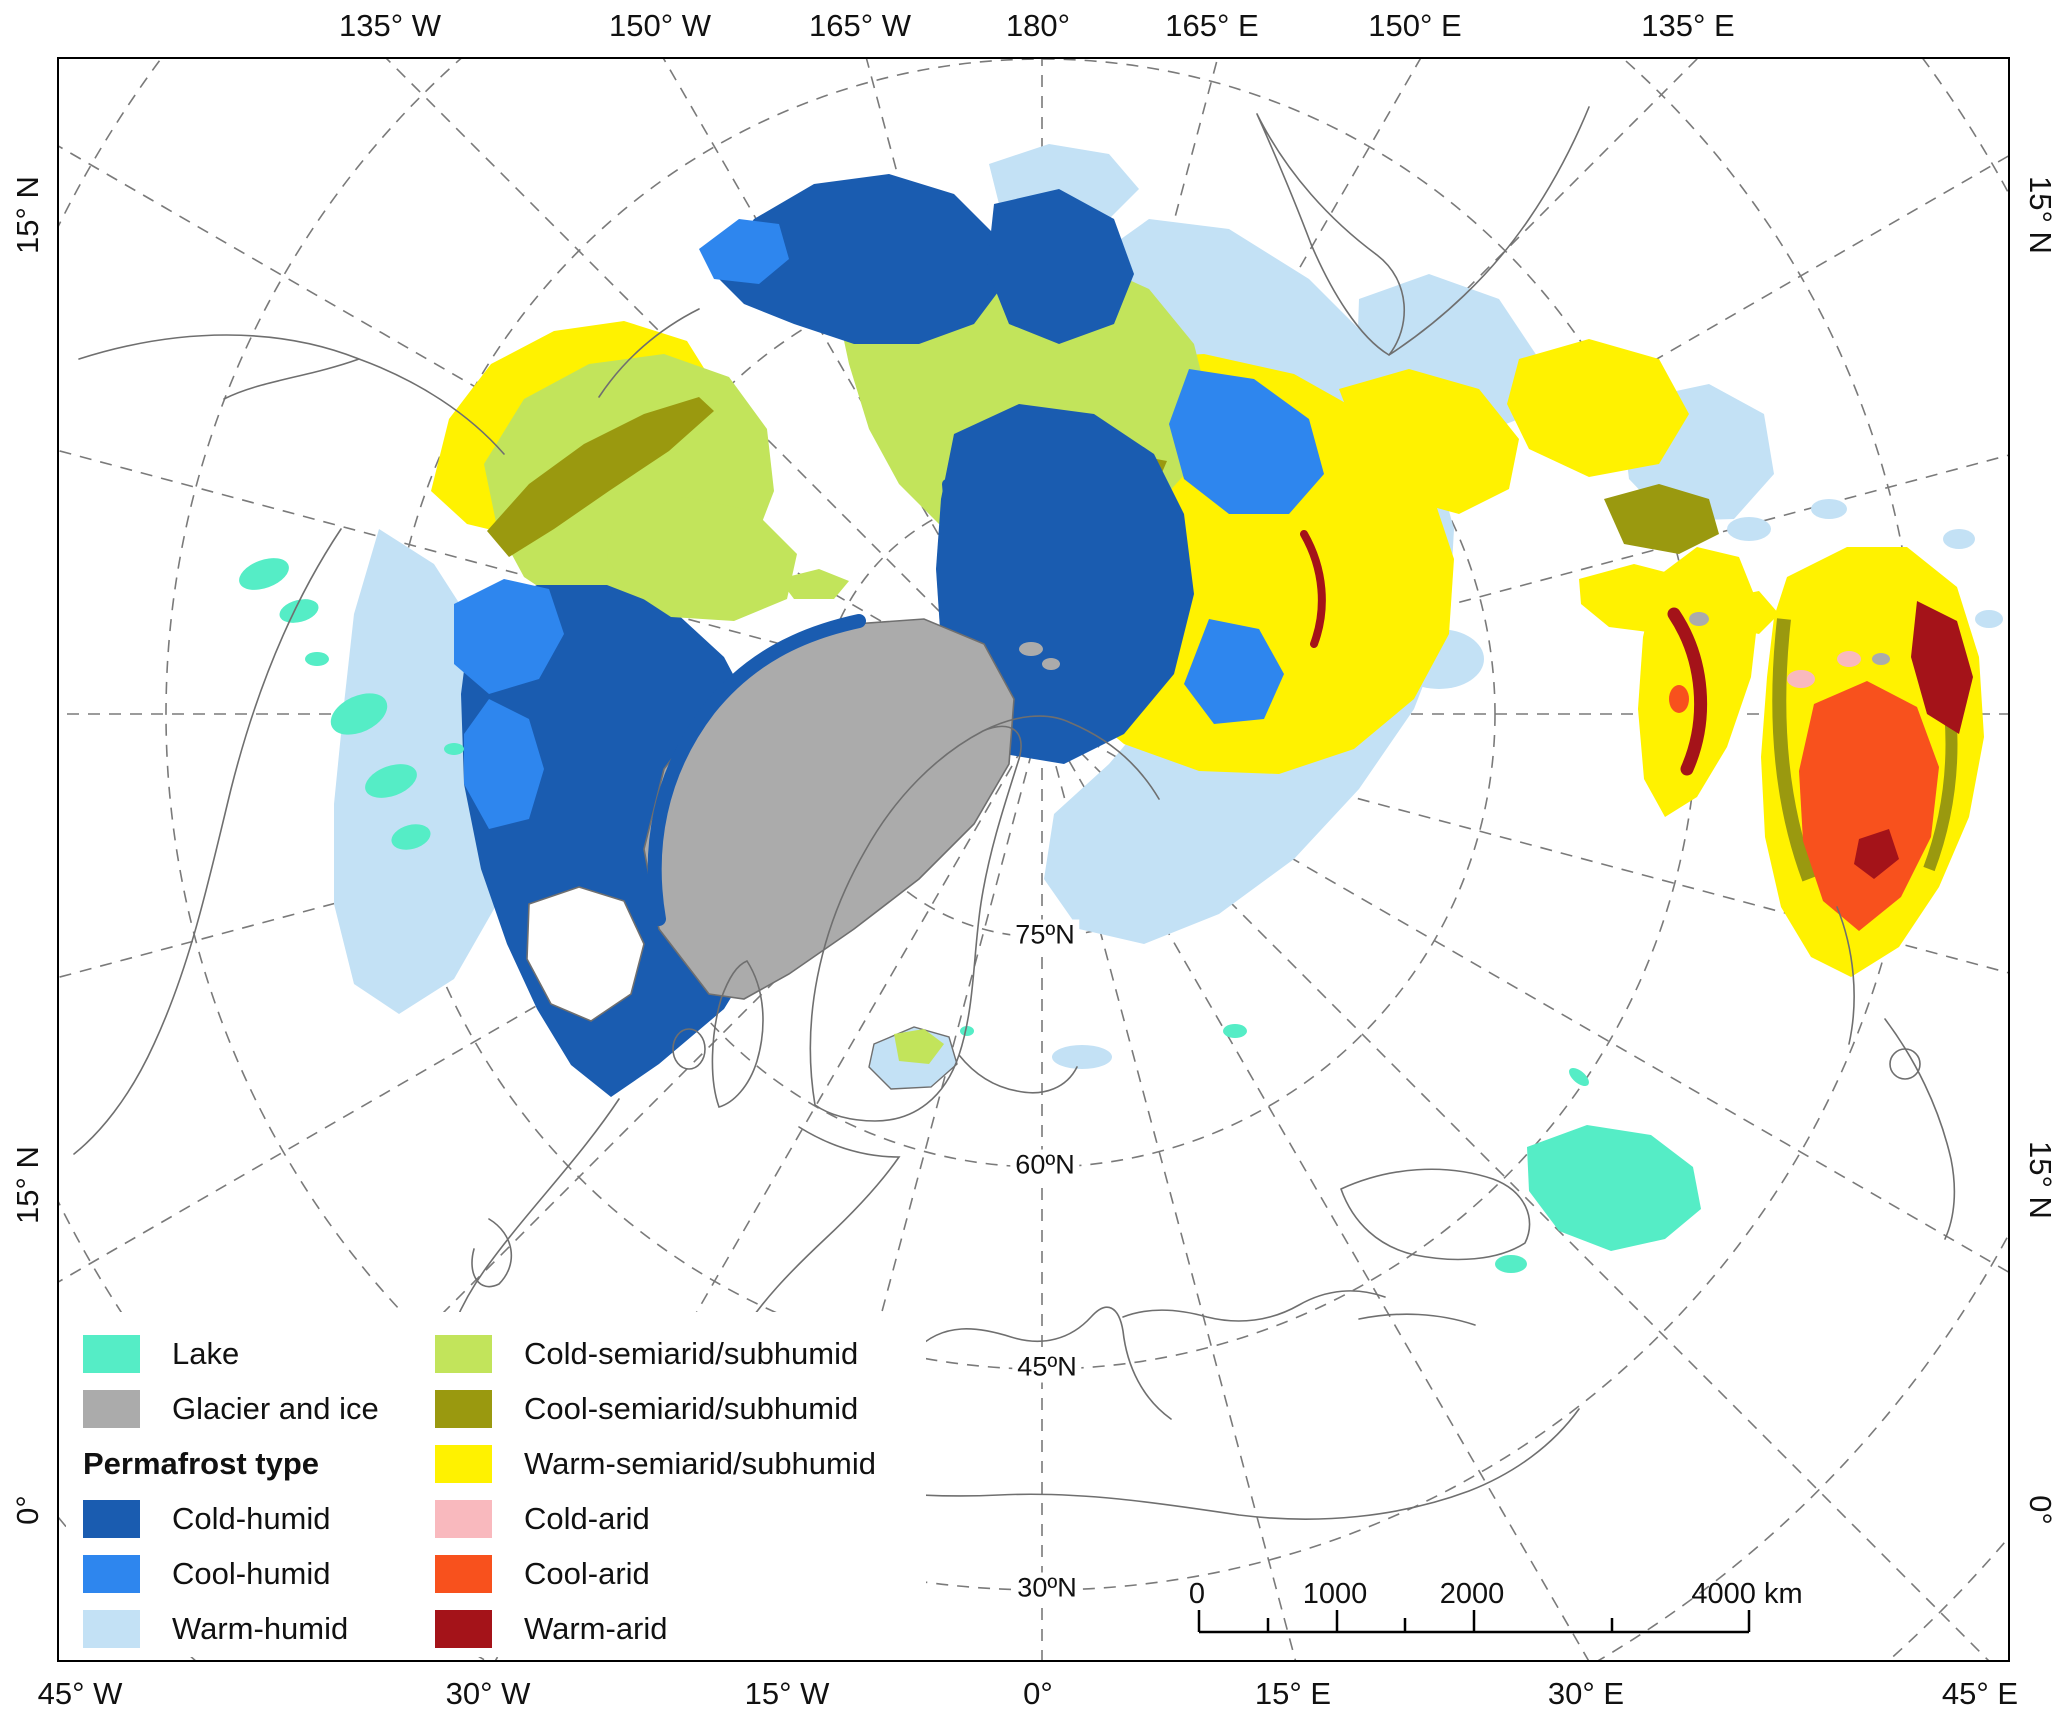 Image resolution: width=2067 pixels, height=1720 pixels. What do you see at coordinates (111, 1629) in the screenshot?
I see `legend-swatch-warm-humid` at bounding box center [111, 1629].